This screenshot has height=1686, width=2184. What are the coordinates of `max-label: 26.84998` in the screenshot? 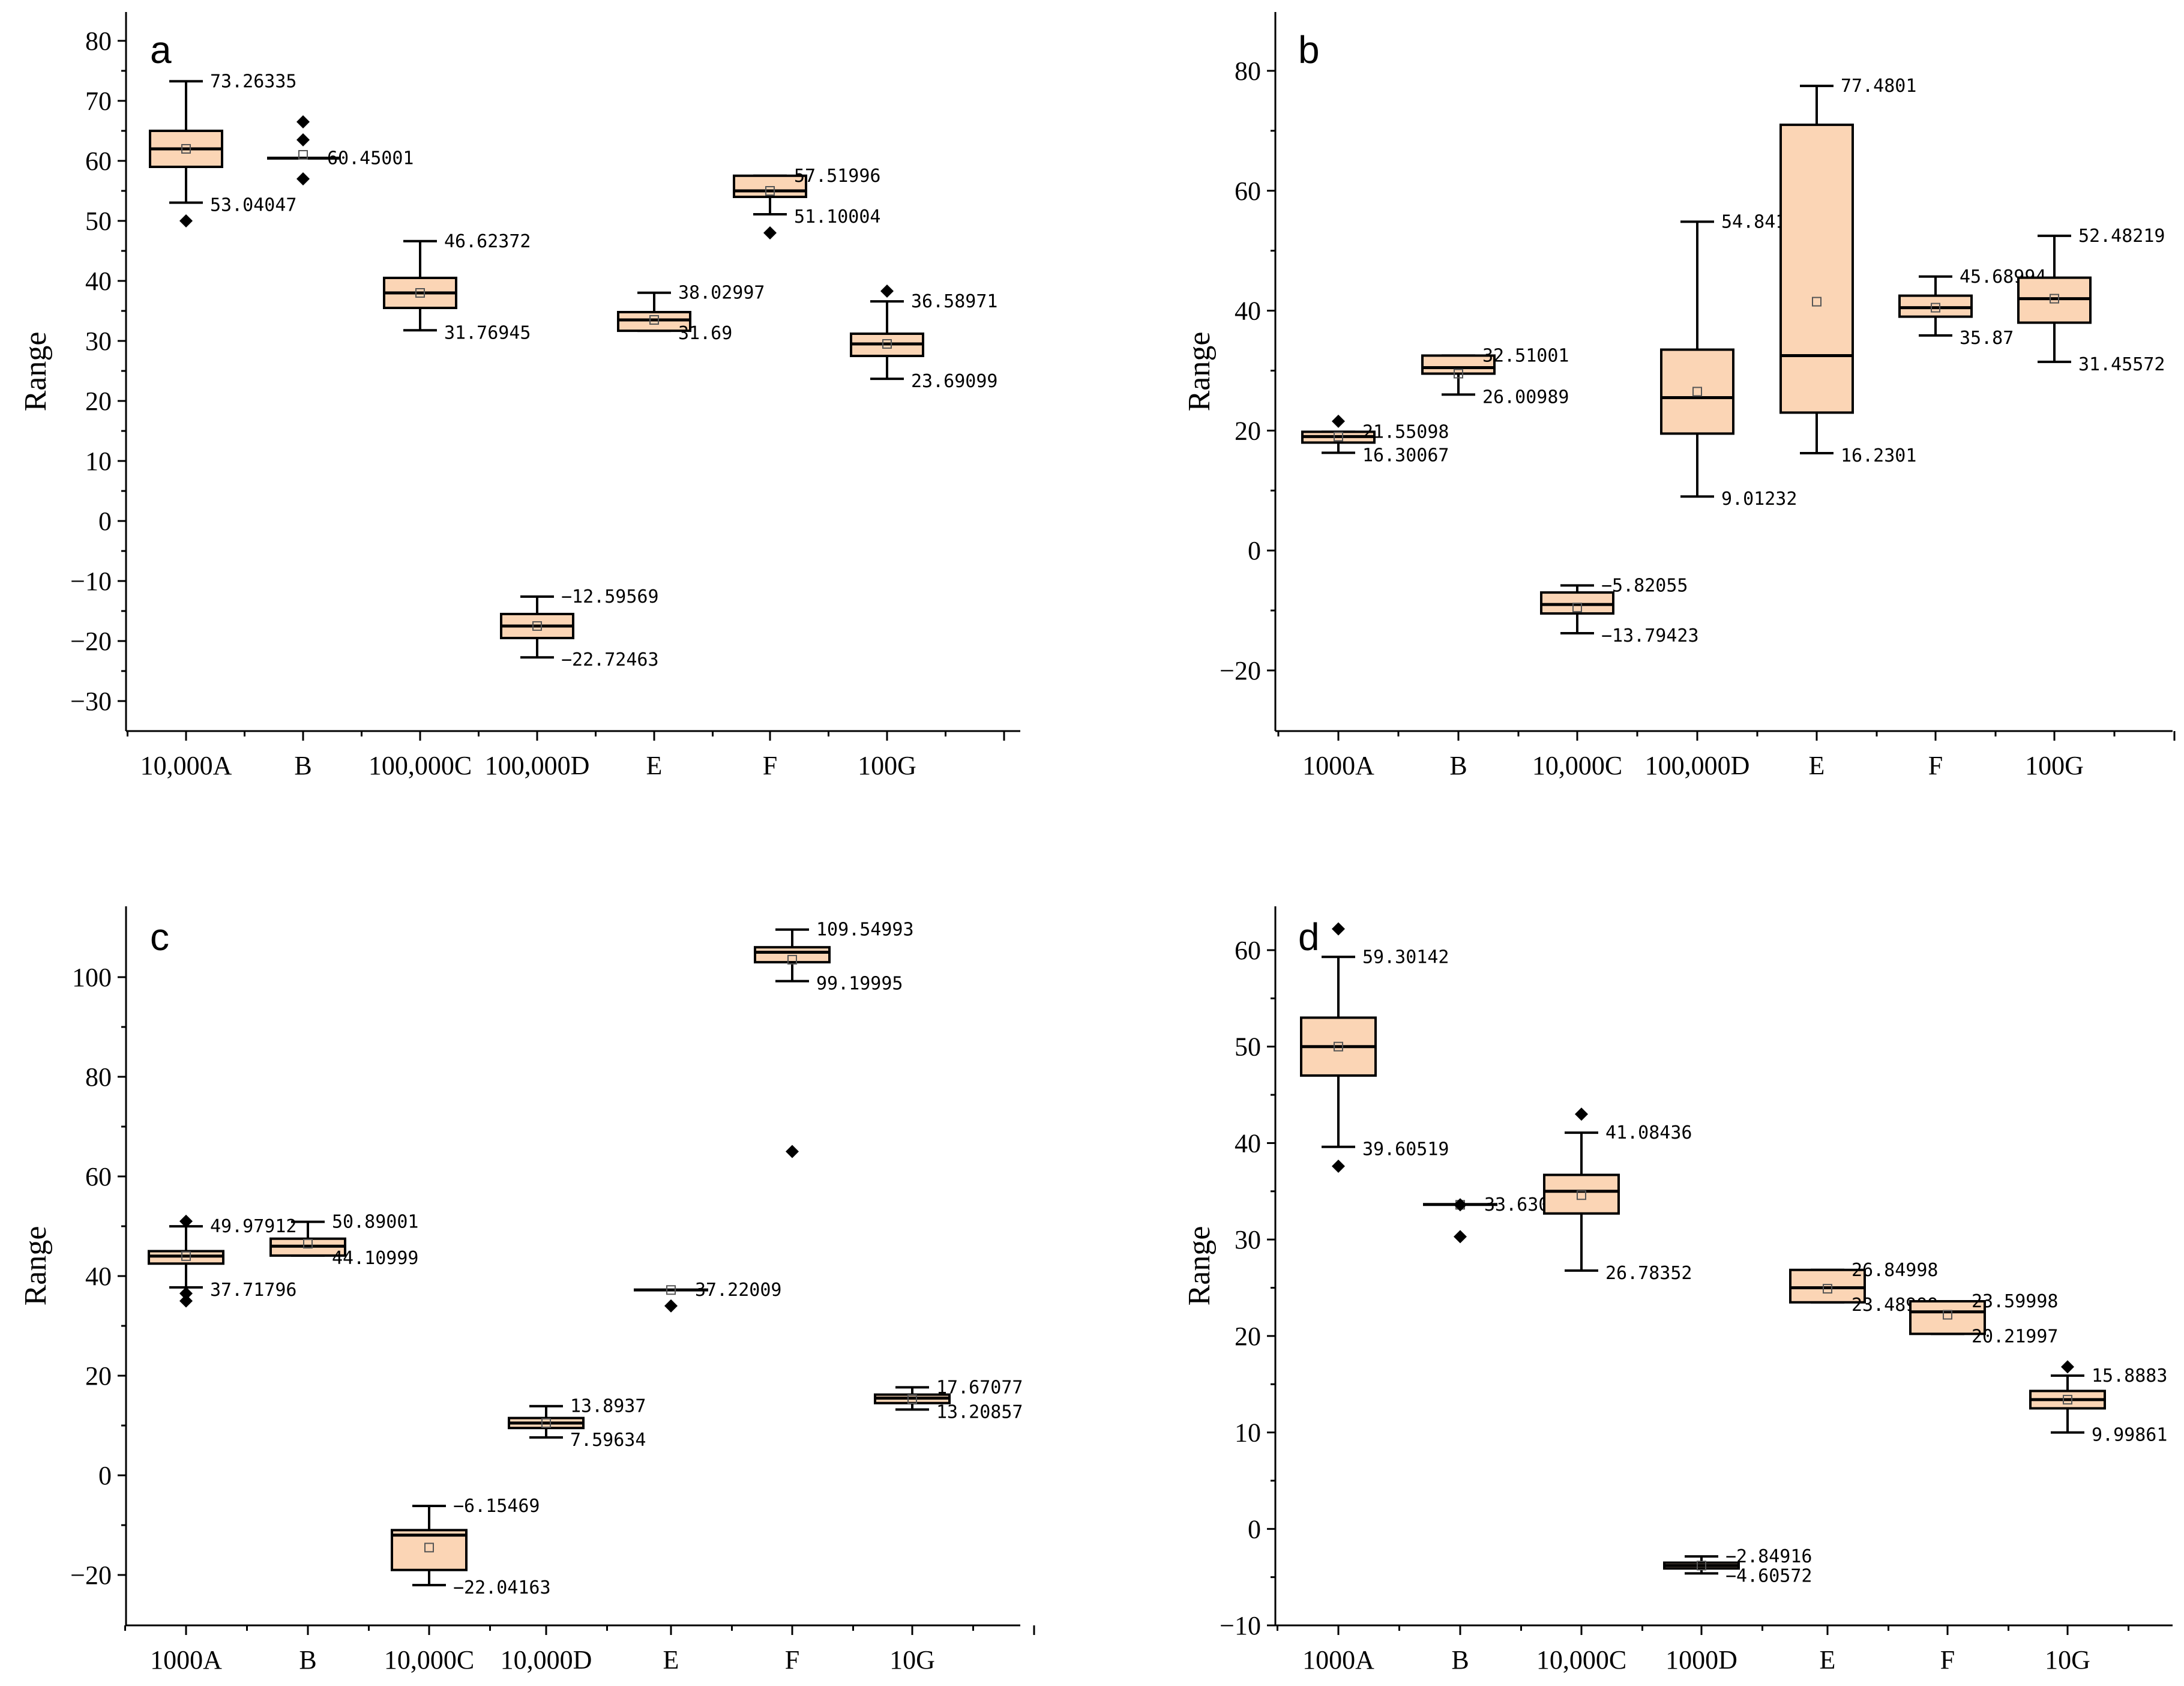 It's located at (1895, 1270).